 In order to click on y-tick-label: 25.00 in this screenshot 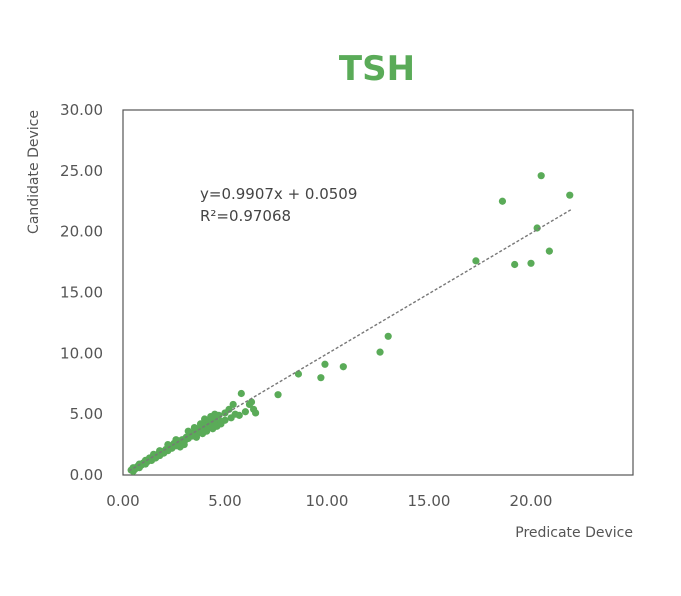, I will do `click(81, 171)`.